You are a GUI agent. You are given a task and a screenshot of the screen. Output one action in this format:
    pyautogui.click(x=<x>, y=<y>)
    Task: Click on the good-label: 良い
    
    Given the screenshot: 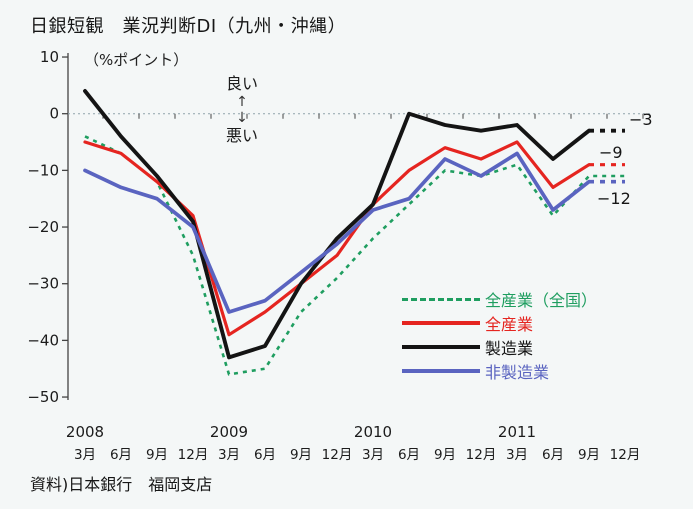 What is the action you would take?
    pyautogui.click(x=241, y=83)
    